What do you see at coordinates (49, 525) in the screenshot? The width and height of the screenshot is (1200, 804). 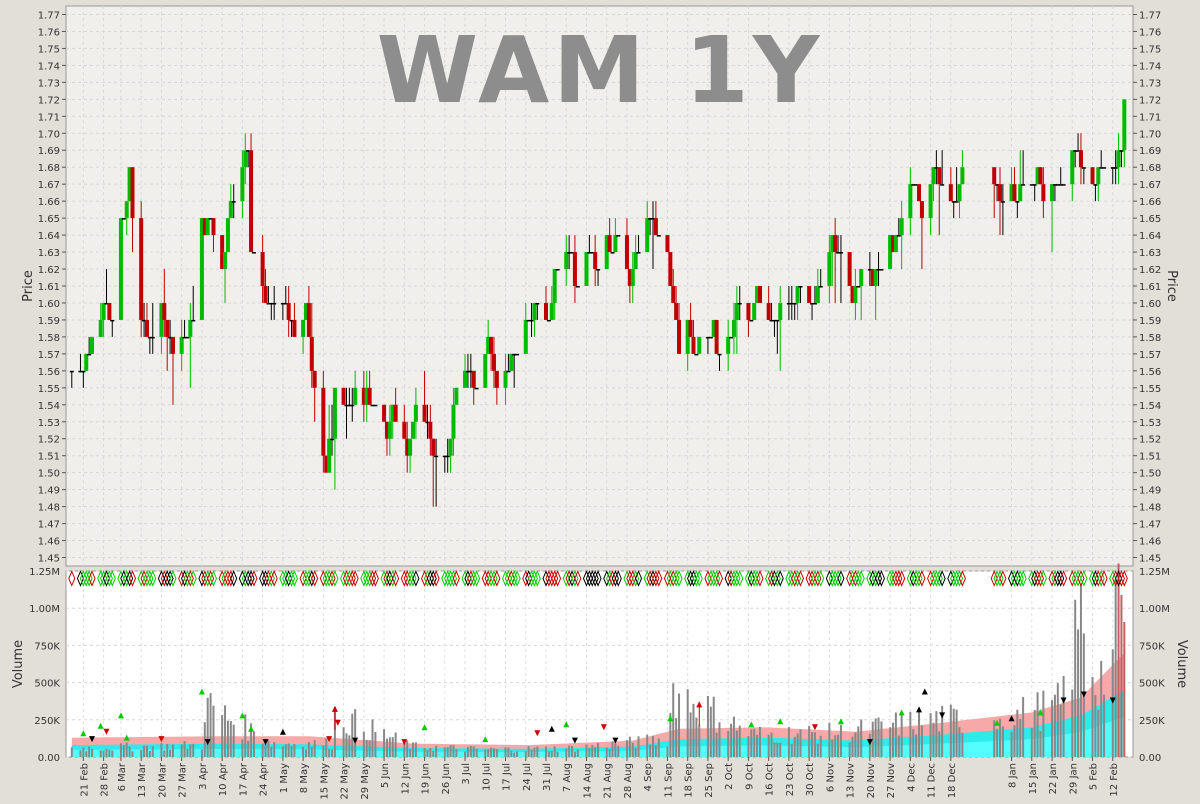 I see `price-tick-label-left: 1.47` at bounding box center [49, 525].